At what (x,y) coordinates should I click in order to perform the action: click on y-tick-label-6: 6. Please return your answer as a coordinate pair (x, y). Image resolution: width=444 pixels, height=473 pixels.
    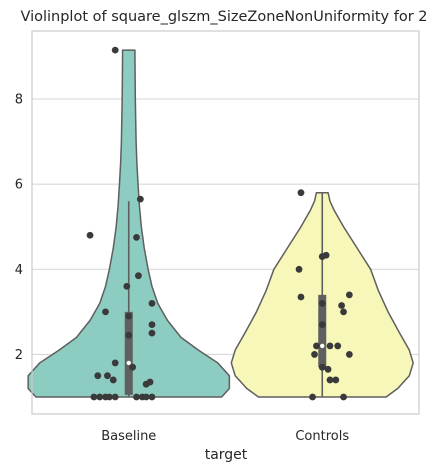
    Looking at the image, I should click on (19, 185).